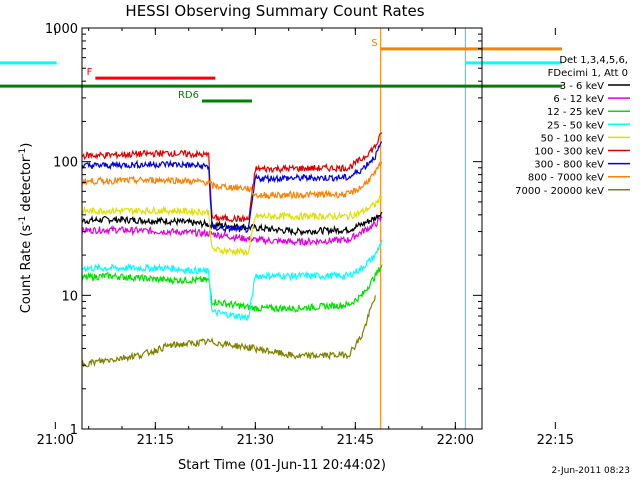 Image resolution: width=640 pixels, height=480 pixels. Describe the element at coordinates (69, 296) in the screenshot. I see `y-tick-label-1: 10` at that location.